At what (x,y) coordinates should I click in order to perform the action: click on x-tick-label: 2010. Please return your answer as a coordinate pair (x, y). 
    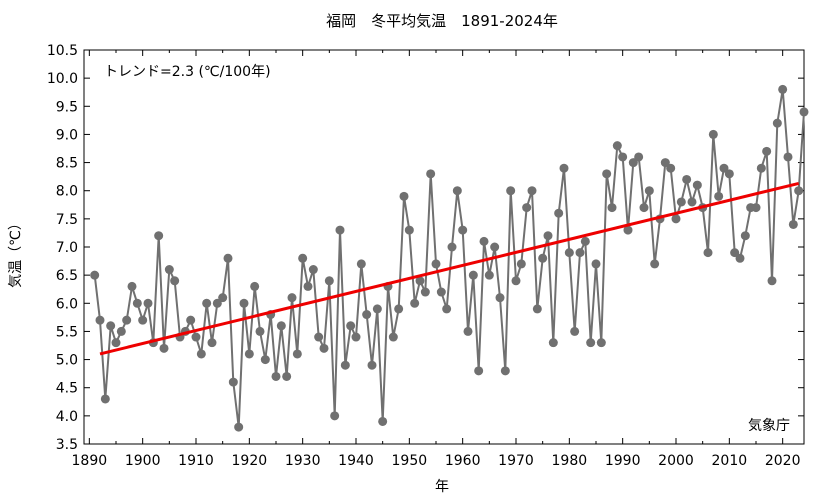
    Looking at the image, I should click on (730, 461).